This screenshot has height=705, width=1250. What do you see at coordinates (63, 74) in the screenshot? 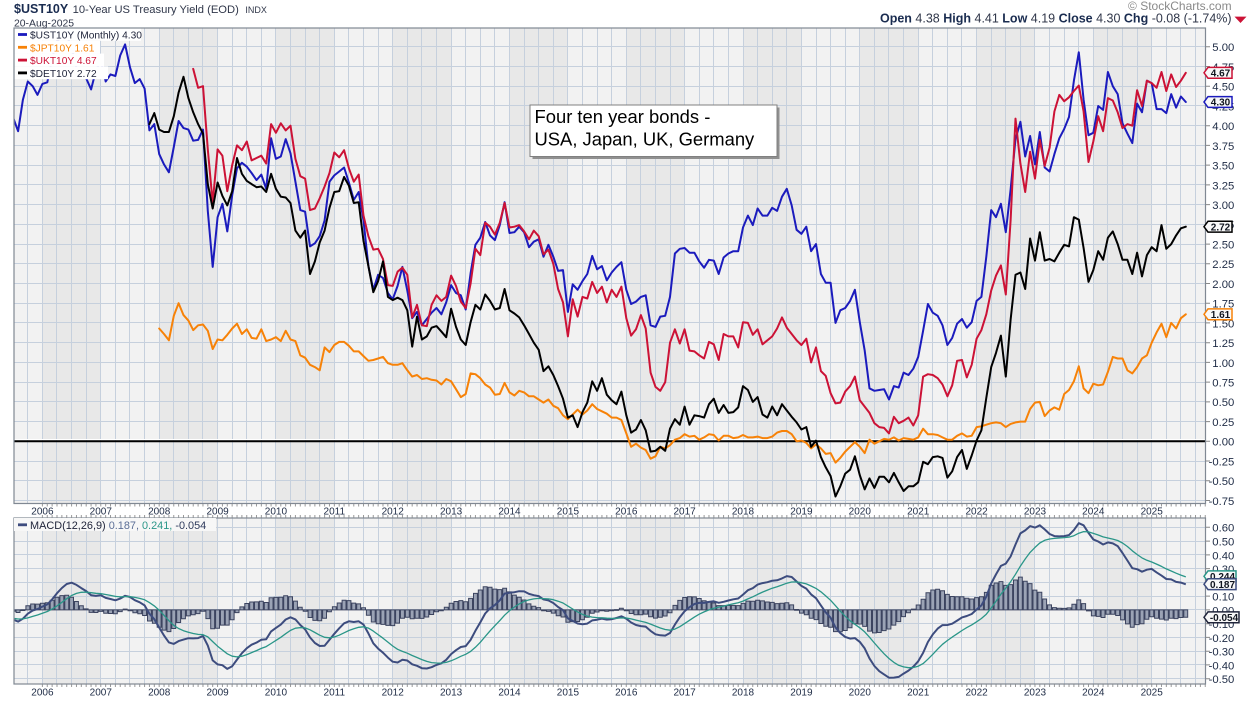
I see `svg-text: $DET10Y 2.72` at bounding box center [63, 74].